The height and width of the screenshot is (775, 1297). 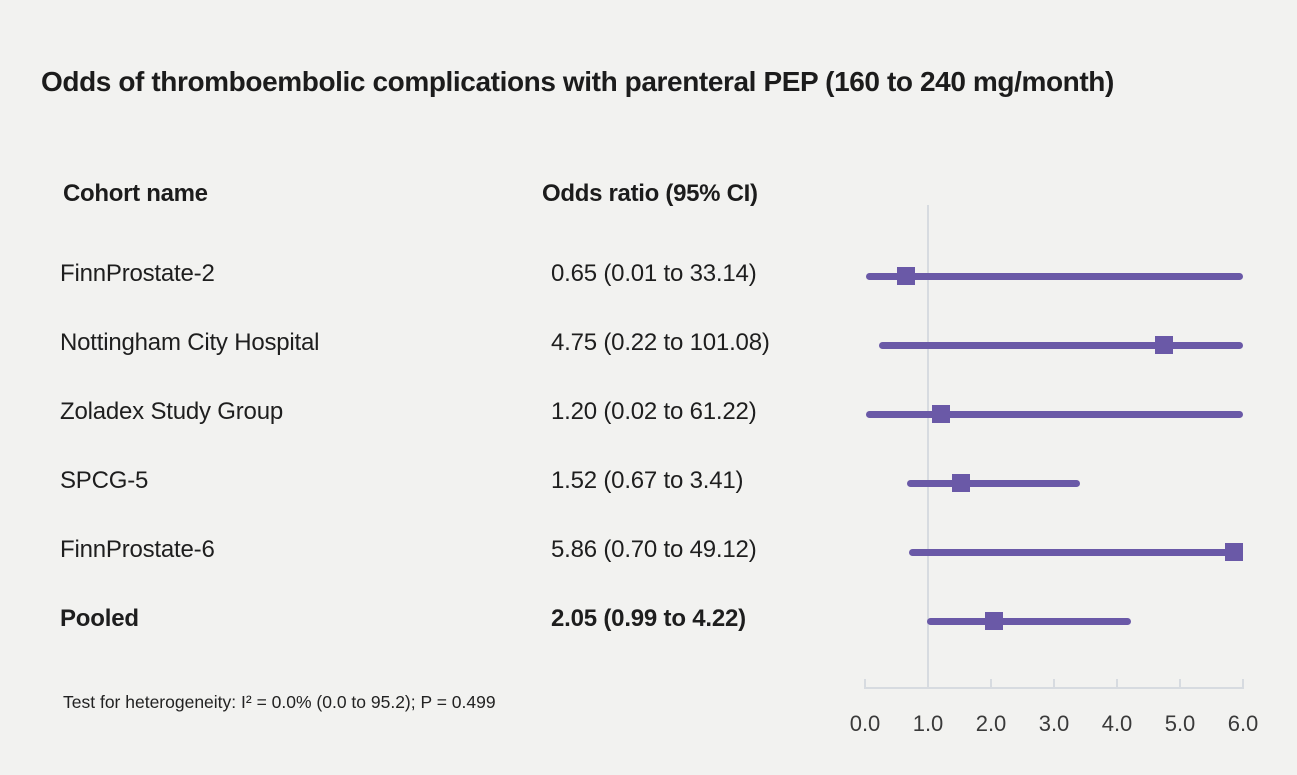 I want to click on x-axis-tick-label: 0.0, so click(x=865, y=723).